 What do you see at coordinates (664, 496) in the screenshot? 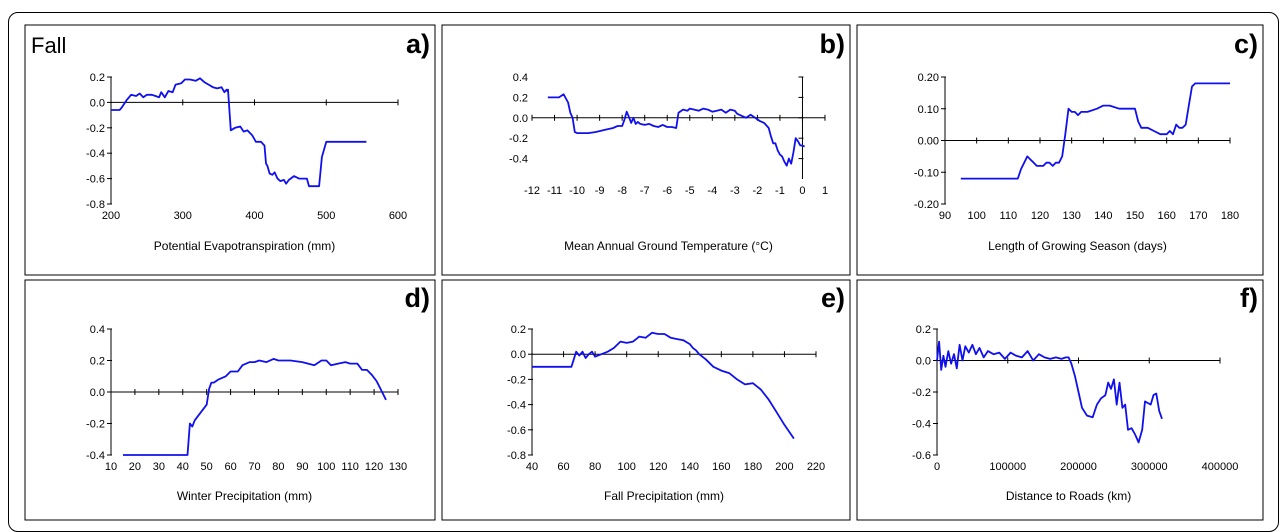
I see `x-axis-label-e: Fall Precipitation (mm)` at bounding box center [664, 496].